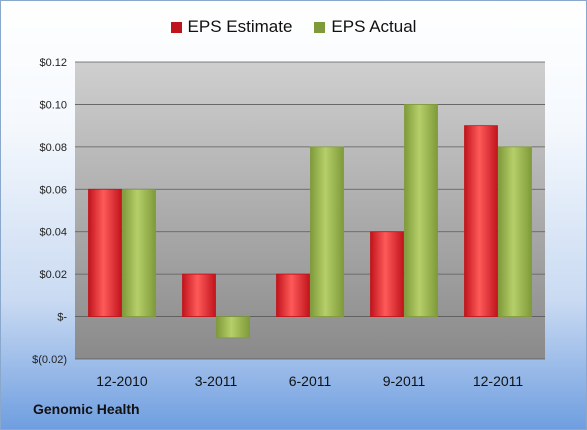 This screenshot has width=587, height=430. I want to click on legend-swatch-estimate, so click(176, 27).